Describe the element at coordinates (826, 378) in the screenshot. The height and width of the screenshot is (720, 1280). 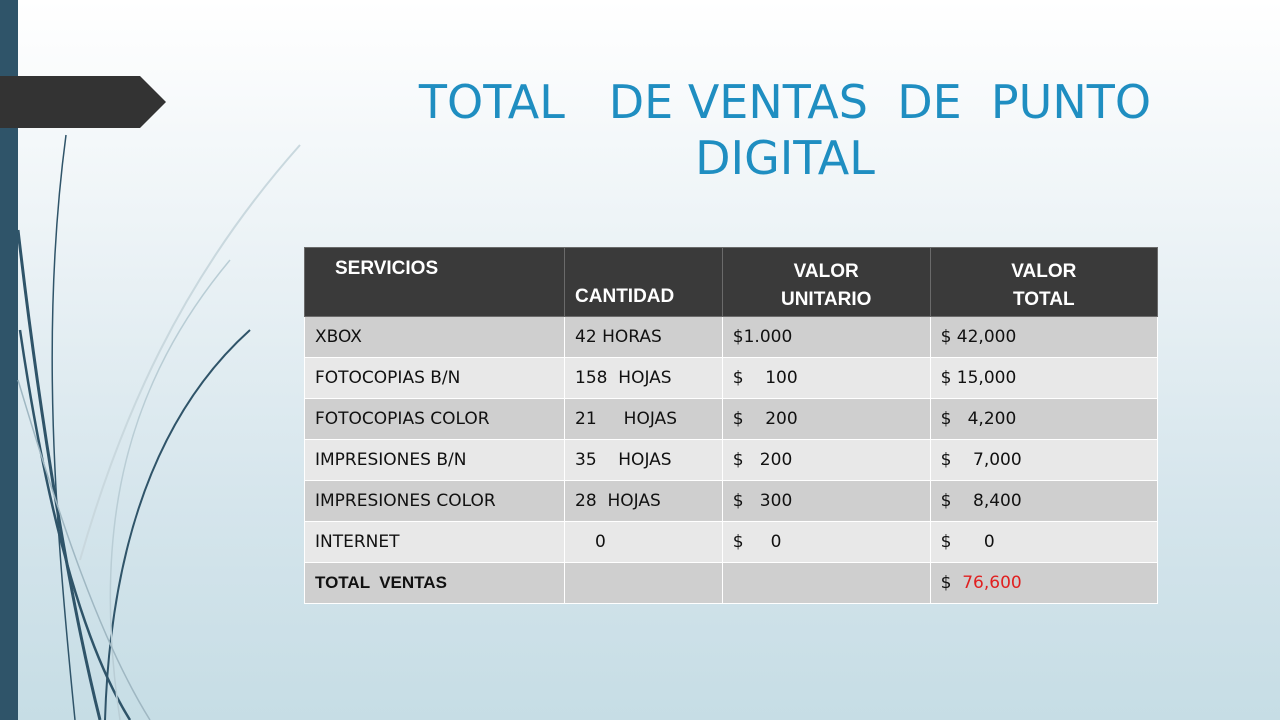
I see `cell-valor-unitario: $ 100` at that location.